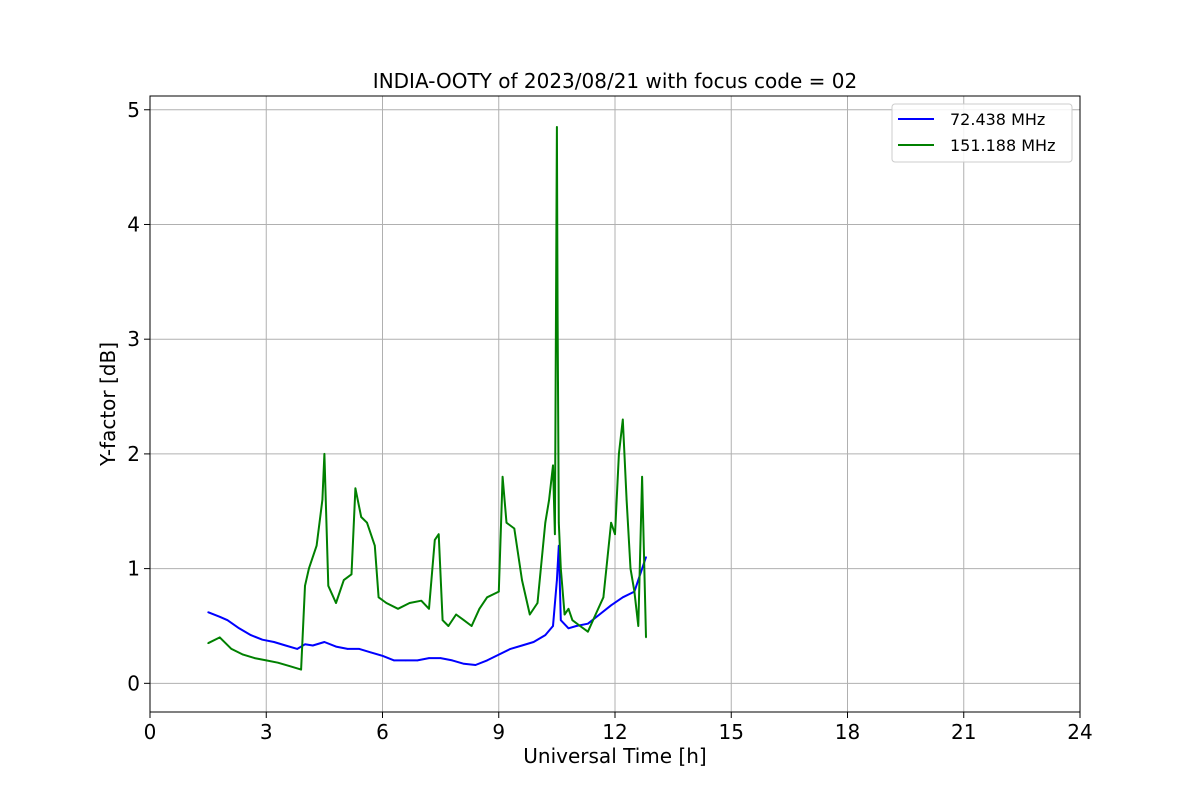  What do you see at coordinates (963, 732) in the screenshot?
I see `x-tick-label: 21` at bounding box center [963, 732].